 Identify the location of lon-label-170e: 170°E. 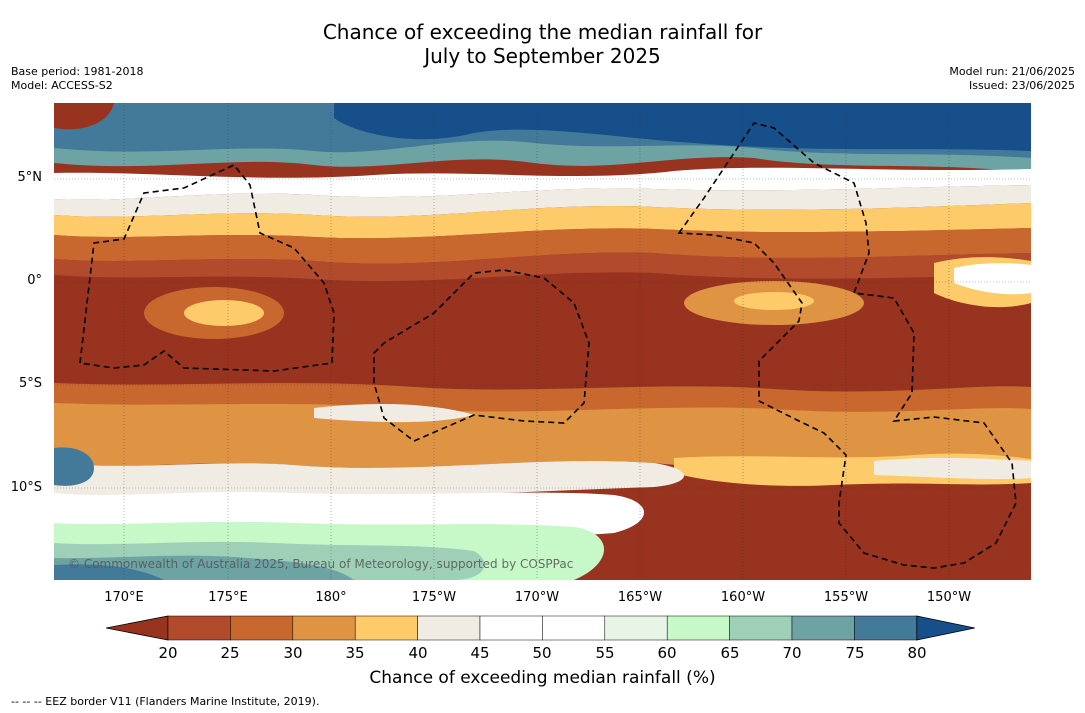
(124, 597).